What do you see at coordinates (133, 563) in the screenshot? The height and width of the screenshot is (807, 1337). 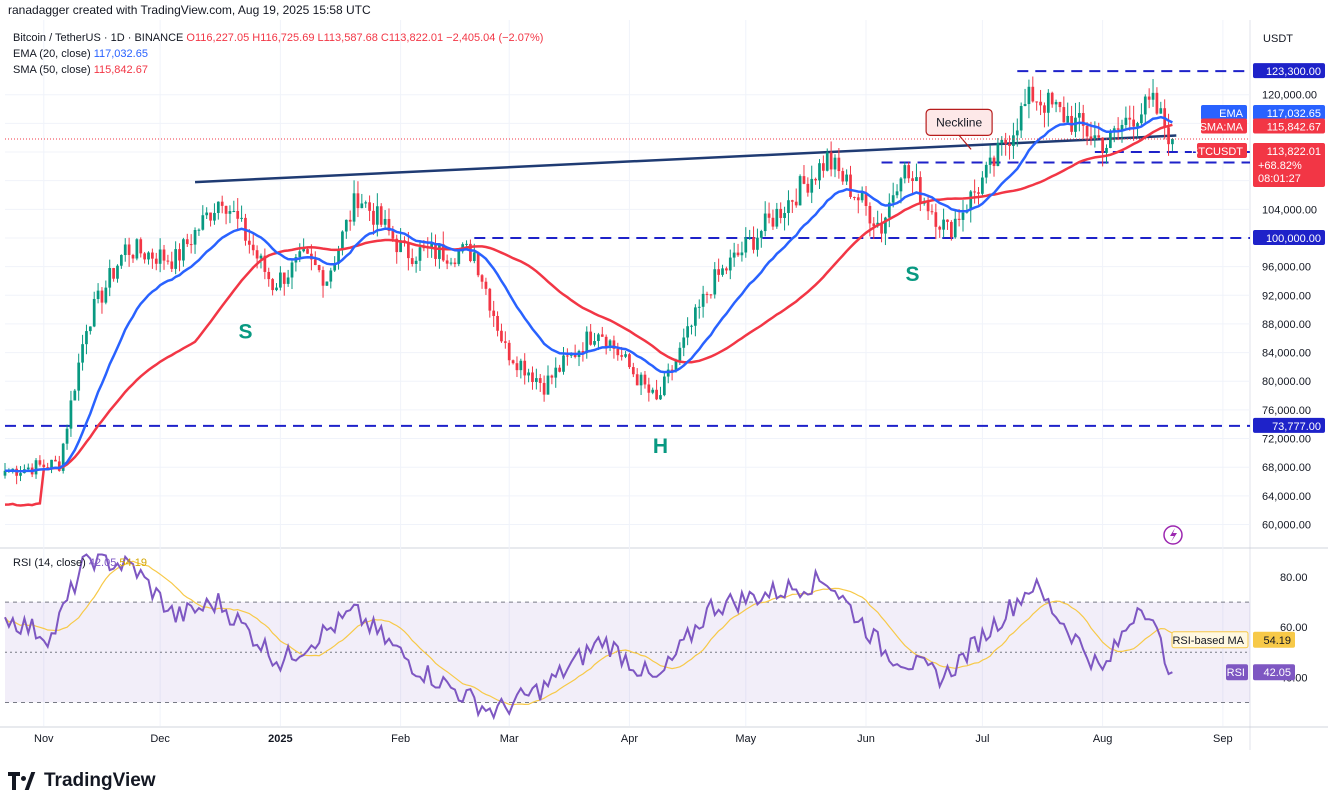 I see `rsi-ma-value: 54.19` at bounding box center [133, 563].